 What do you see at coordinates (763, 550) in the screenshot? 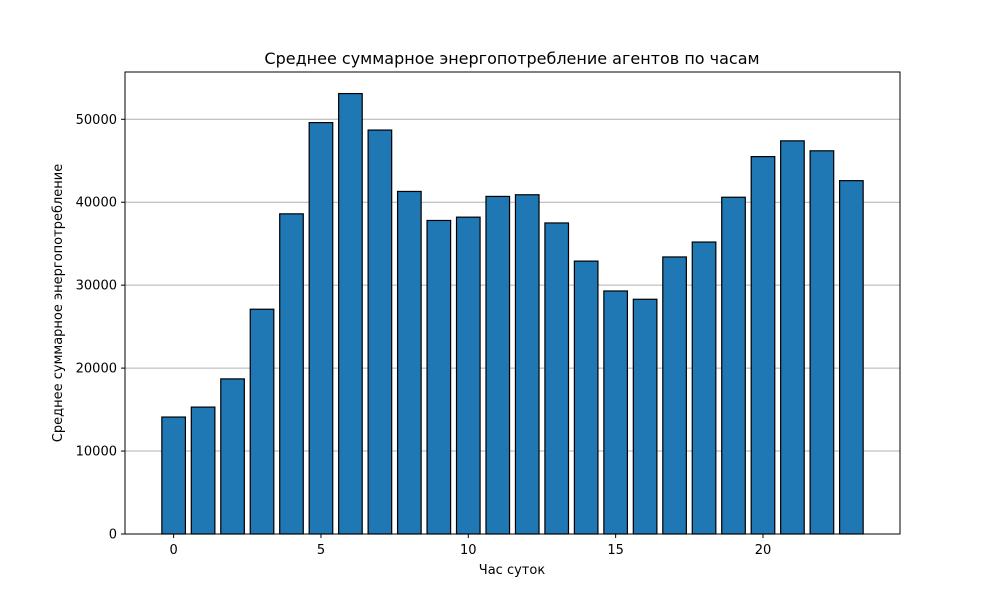
I see `x-tick-label: 20` at bounding box center [763, 550].